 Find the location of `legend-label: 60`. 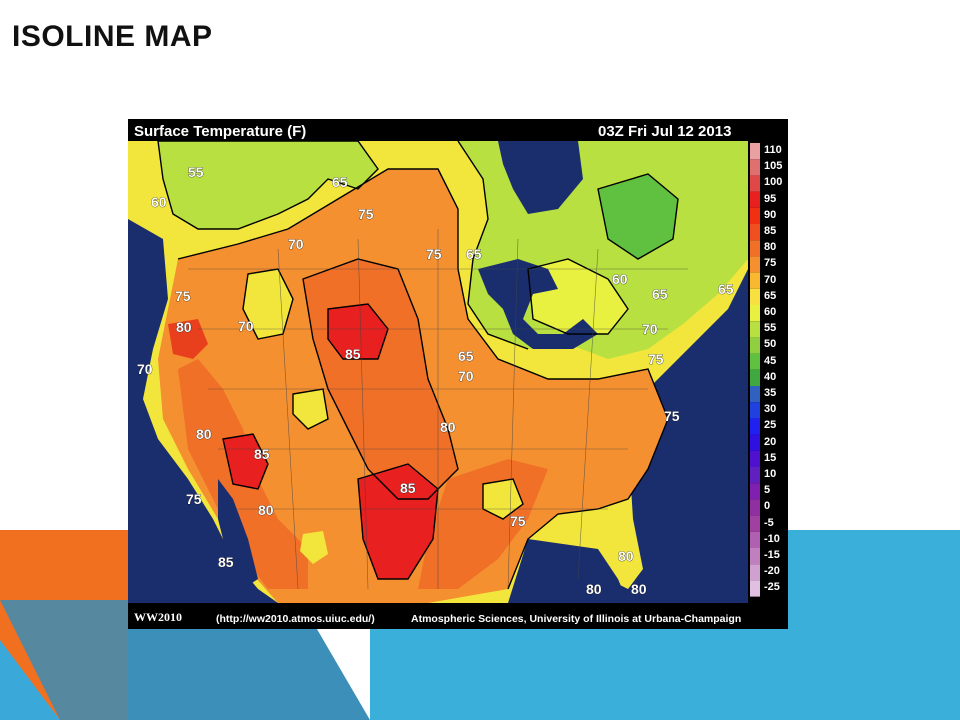

legend-label: 60 is located at coordinates (770, 312).